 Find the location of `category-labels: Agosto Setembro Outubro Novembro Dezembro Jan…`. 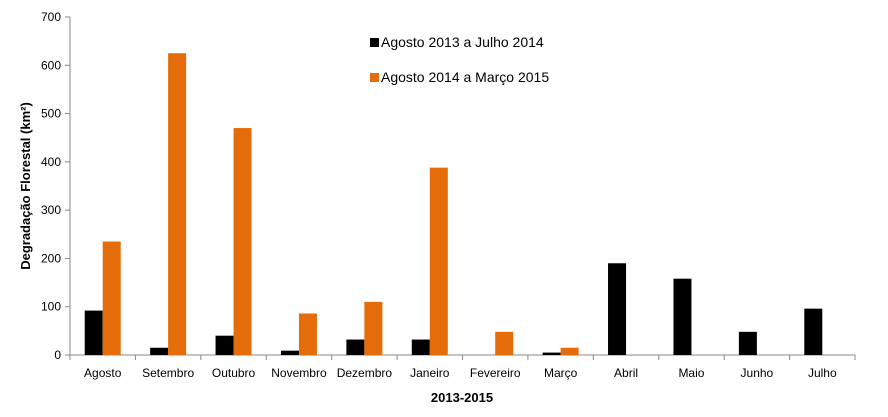

category-labels: Agosto Setembro Outubro Novembro Dezembro Jan… is located at coordinates (460, 373).